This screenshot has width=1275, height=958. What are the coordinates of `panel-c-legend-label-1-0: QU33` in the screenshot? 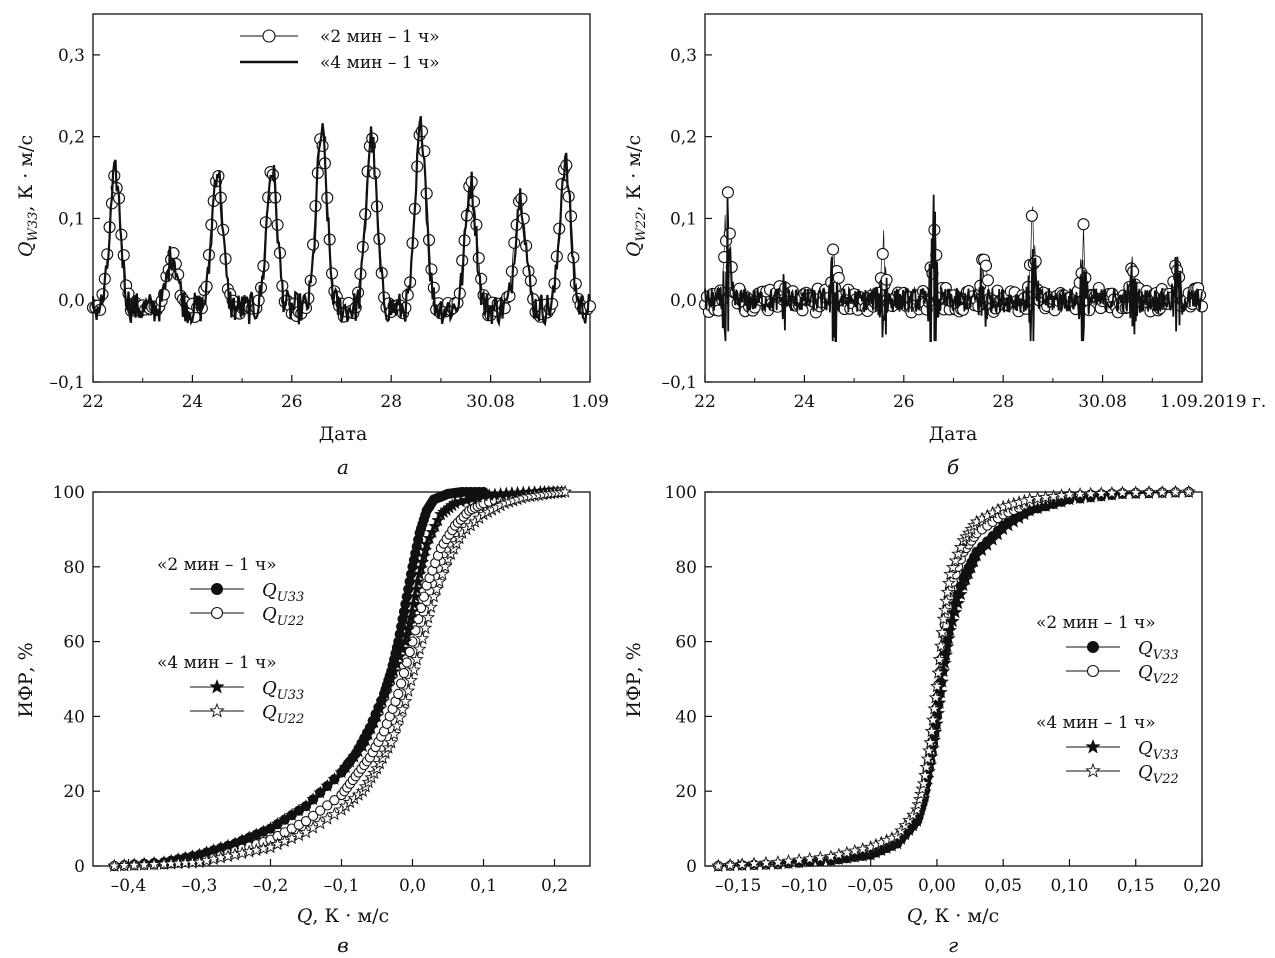 It's located at (283, 690).